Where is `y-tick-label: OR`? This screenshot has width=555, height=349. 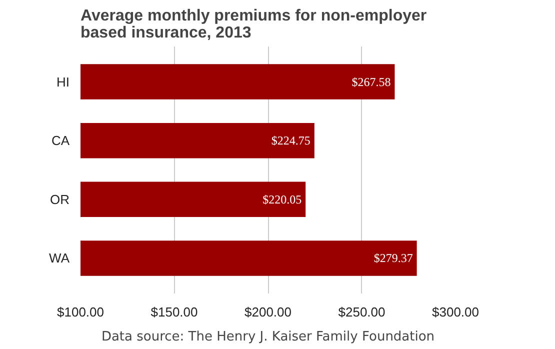 y-tick-label: OR is located at coordinates (60, 199).